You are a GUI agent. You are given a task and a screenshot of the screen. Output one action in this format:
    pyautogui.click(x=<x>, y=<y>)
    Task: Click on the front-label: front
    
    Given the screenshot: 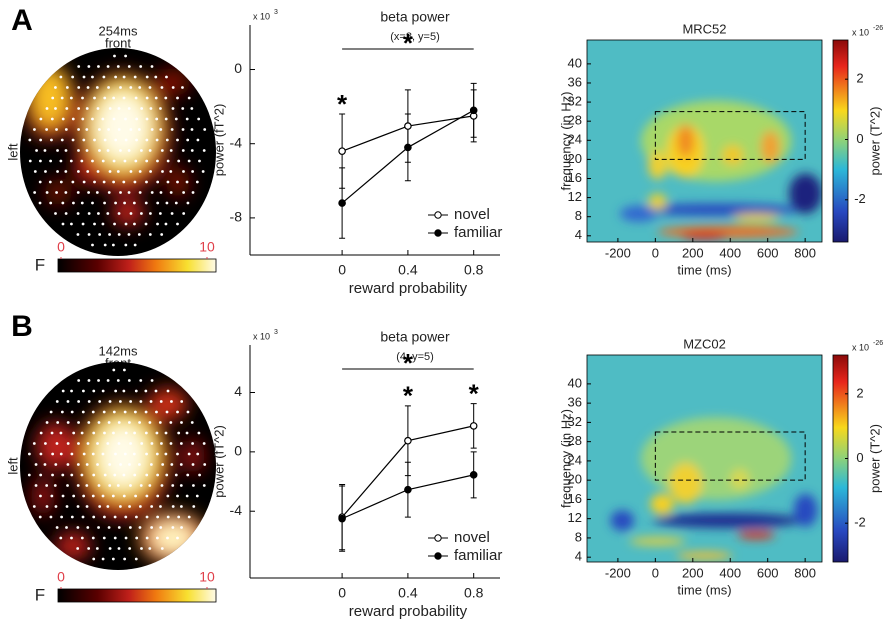 What is the action you would take?
    pyautogui.click(x=118, y=42)
    